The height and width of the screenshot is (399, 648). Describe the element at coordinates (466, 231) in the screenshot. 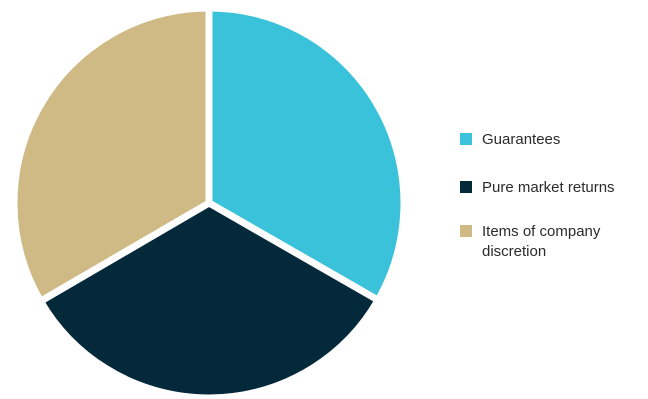

I see `legend-swatch-company-discretion` at that location.